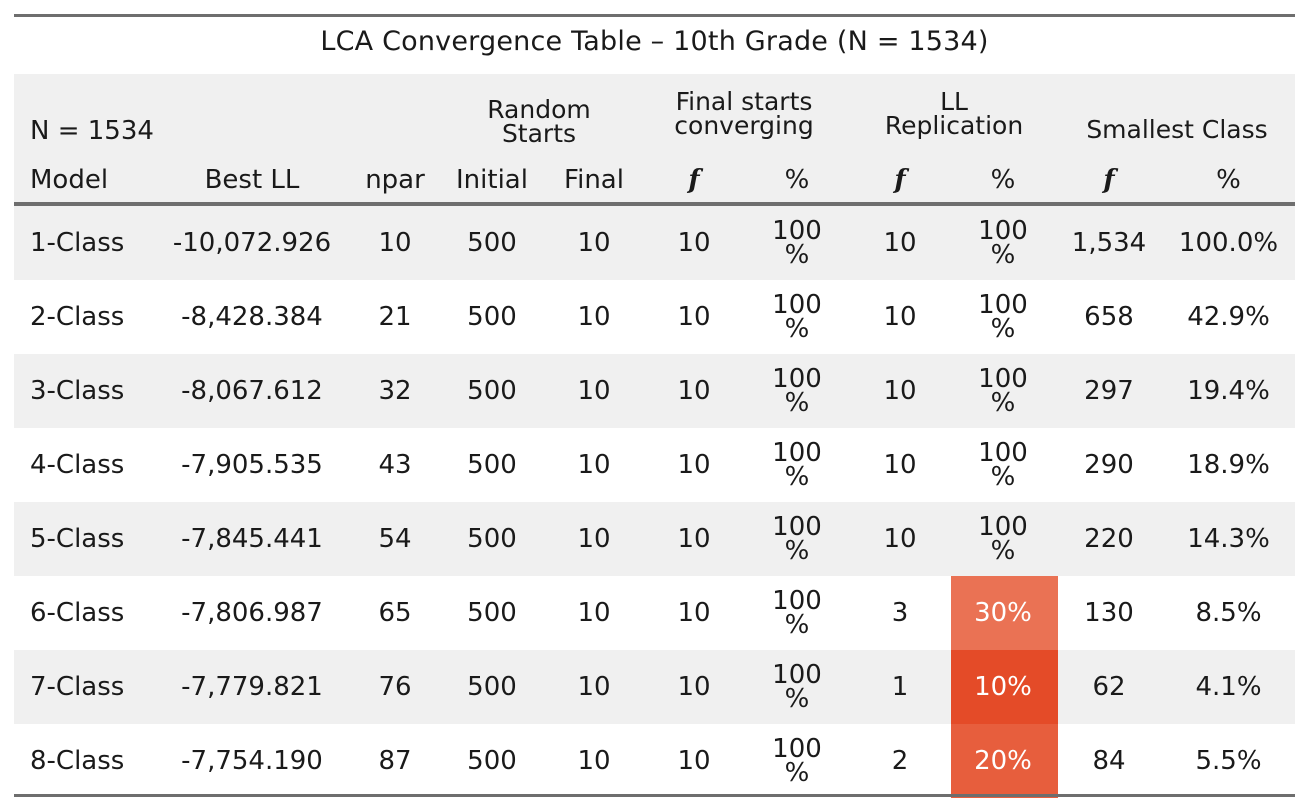 The width and height of the screenshot is (1309, 812). I want to click on npar-cell: 65, so click(395, 613).